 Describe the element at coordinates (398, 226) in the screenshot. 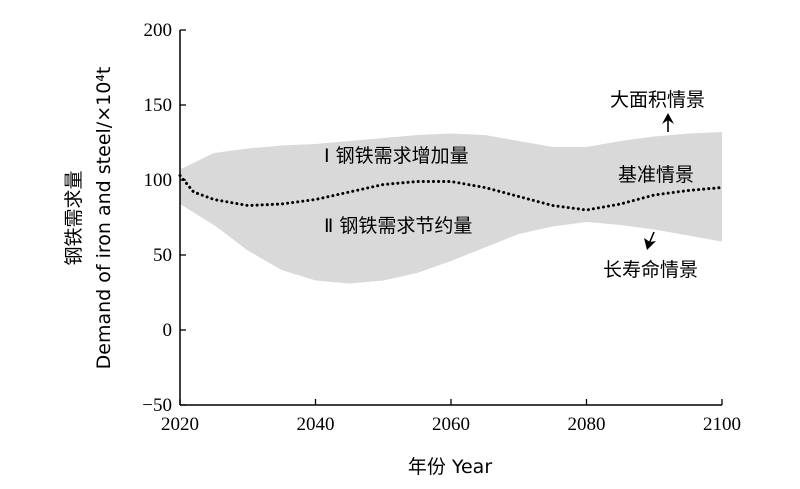

I see `annotation-saving: Ⅱ 钢铁需求节约量` at that location.